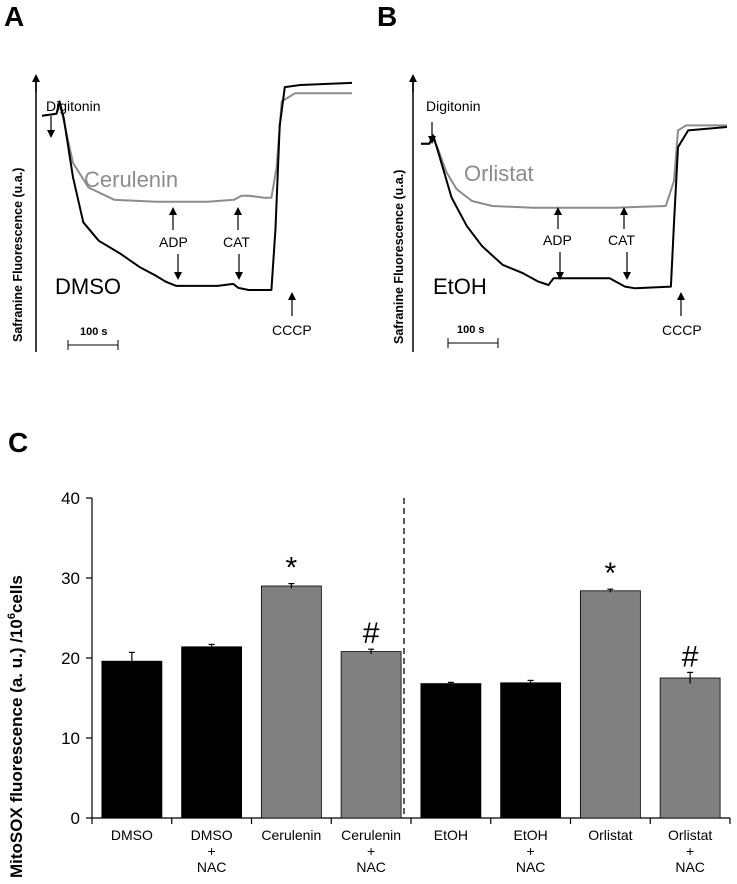  Describe the element at coordinates (70, 658) in the screenshot. I see `panel-c-y-tick-label: 20` at that location.